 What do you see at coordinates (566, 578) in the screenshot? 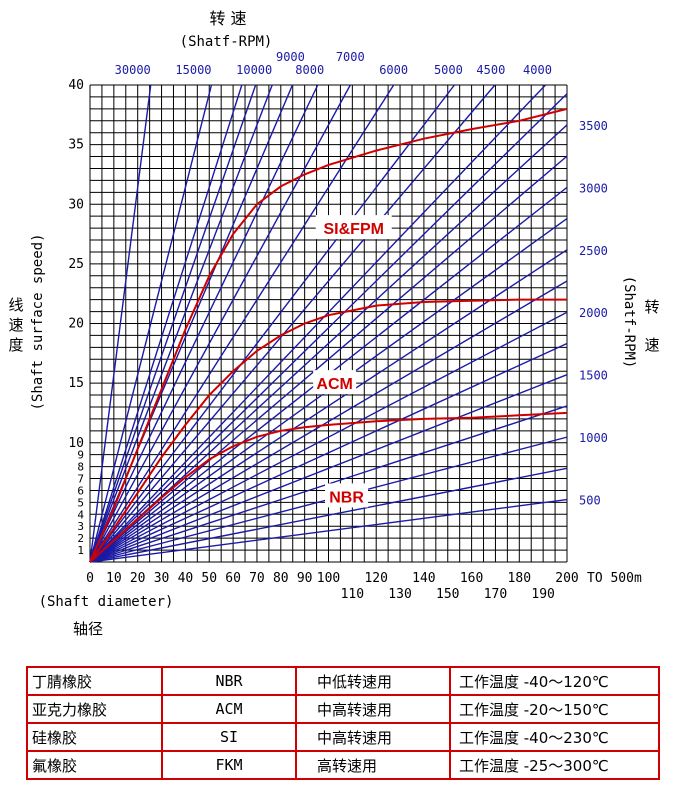
I see `x-tick-label: 200` at bounding box center [566, 578].